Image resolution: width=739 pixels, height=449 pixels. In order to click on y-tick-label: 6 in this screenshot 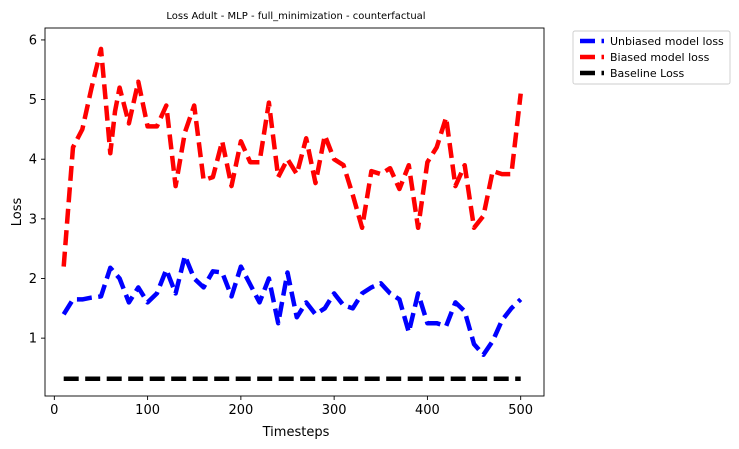, I will do `click(33, 40)`.